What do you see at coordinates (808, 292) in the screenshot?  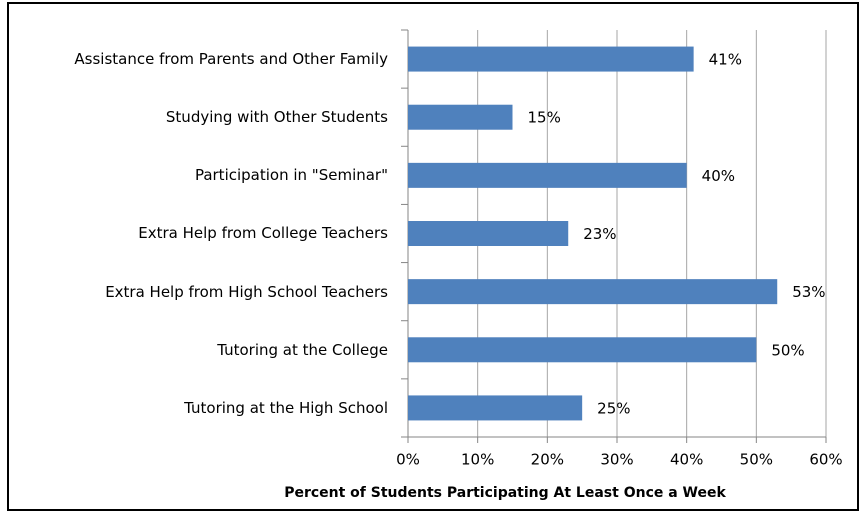 I see `value-label: 53%` at bounding box center [808, 292].